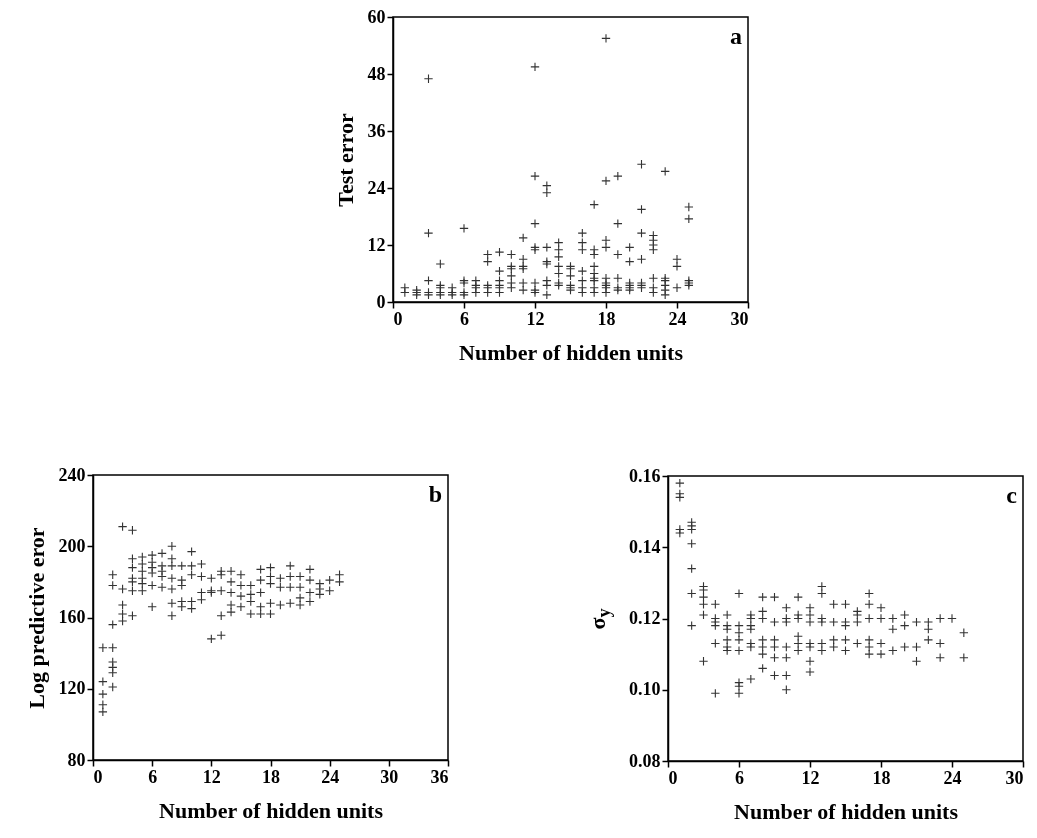 This screenshot has width=1037, height=838. Describe the element at coordinates (645, 760) in the screenshot. I see `y-tick-label: 0.08` at that location.